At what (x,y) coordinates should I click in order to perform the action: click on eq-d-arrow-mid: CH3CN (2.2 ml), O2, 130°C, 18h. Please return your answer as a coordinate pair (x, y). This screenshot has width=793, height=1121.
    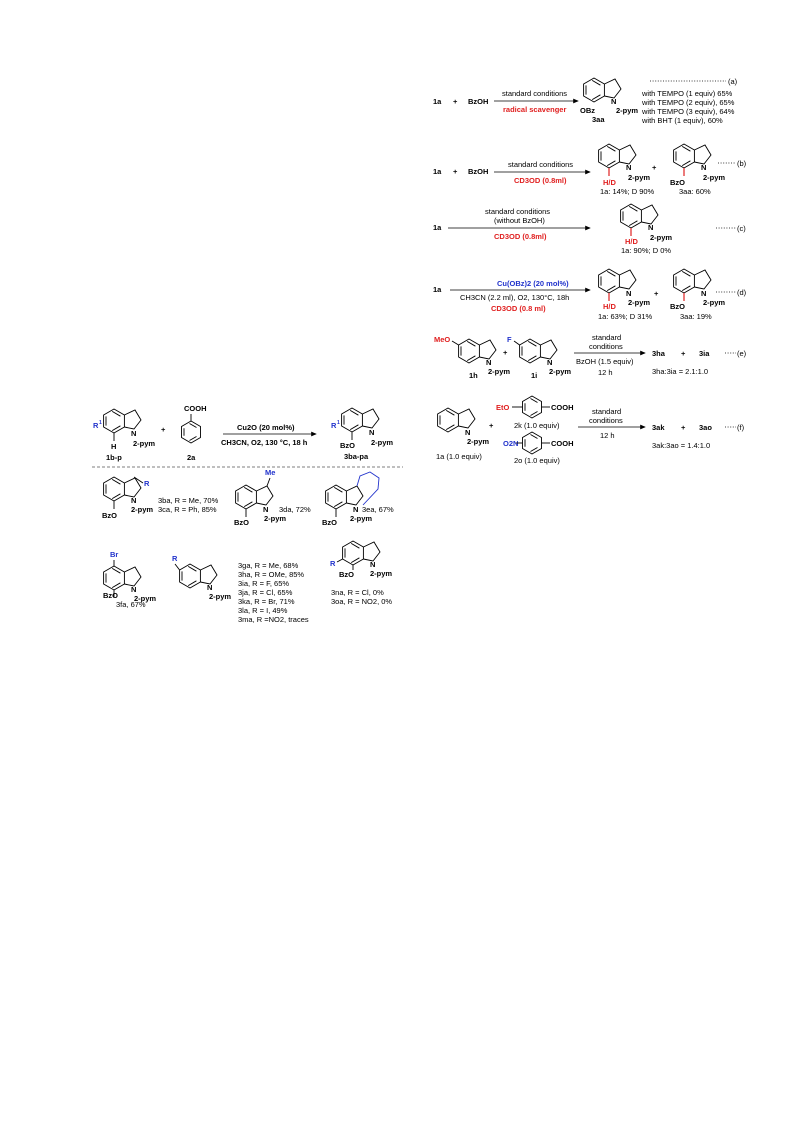
    Looking at the image, I should click on (514, 297).